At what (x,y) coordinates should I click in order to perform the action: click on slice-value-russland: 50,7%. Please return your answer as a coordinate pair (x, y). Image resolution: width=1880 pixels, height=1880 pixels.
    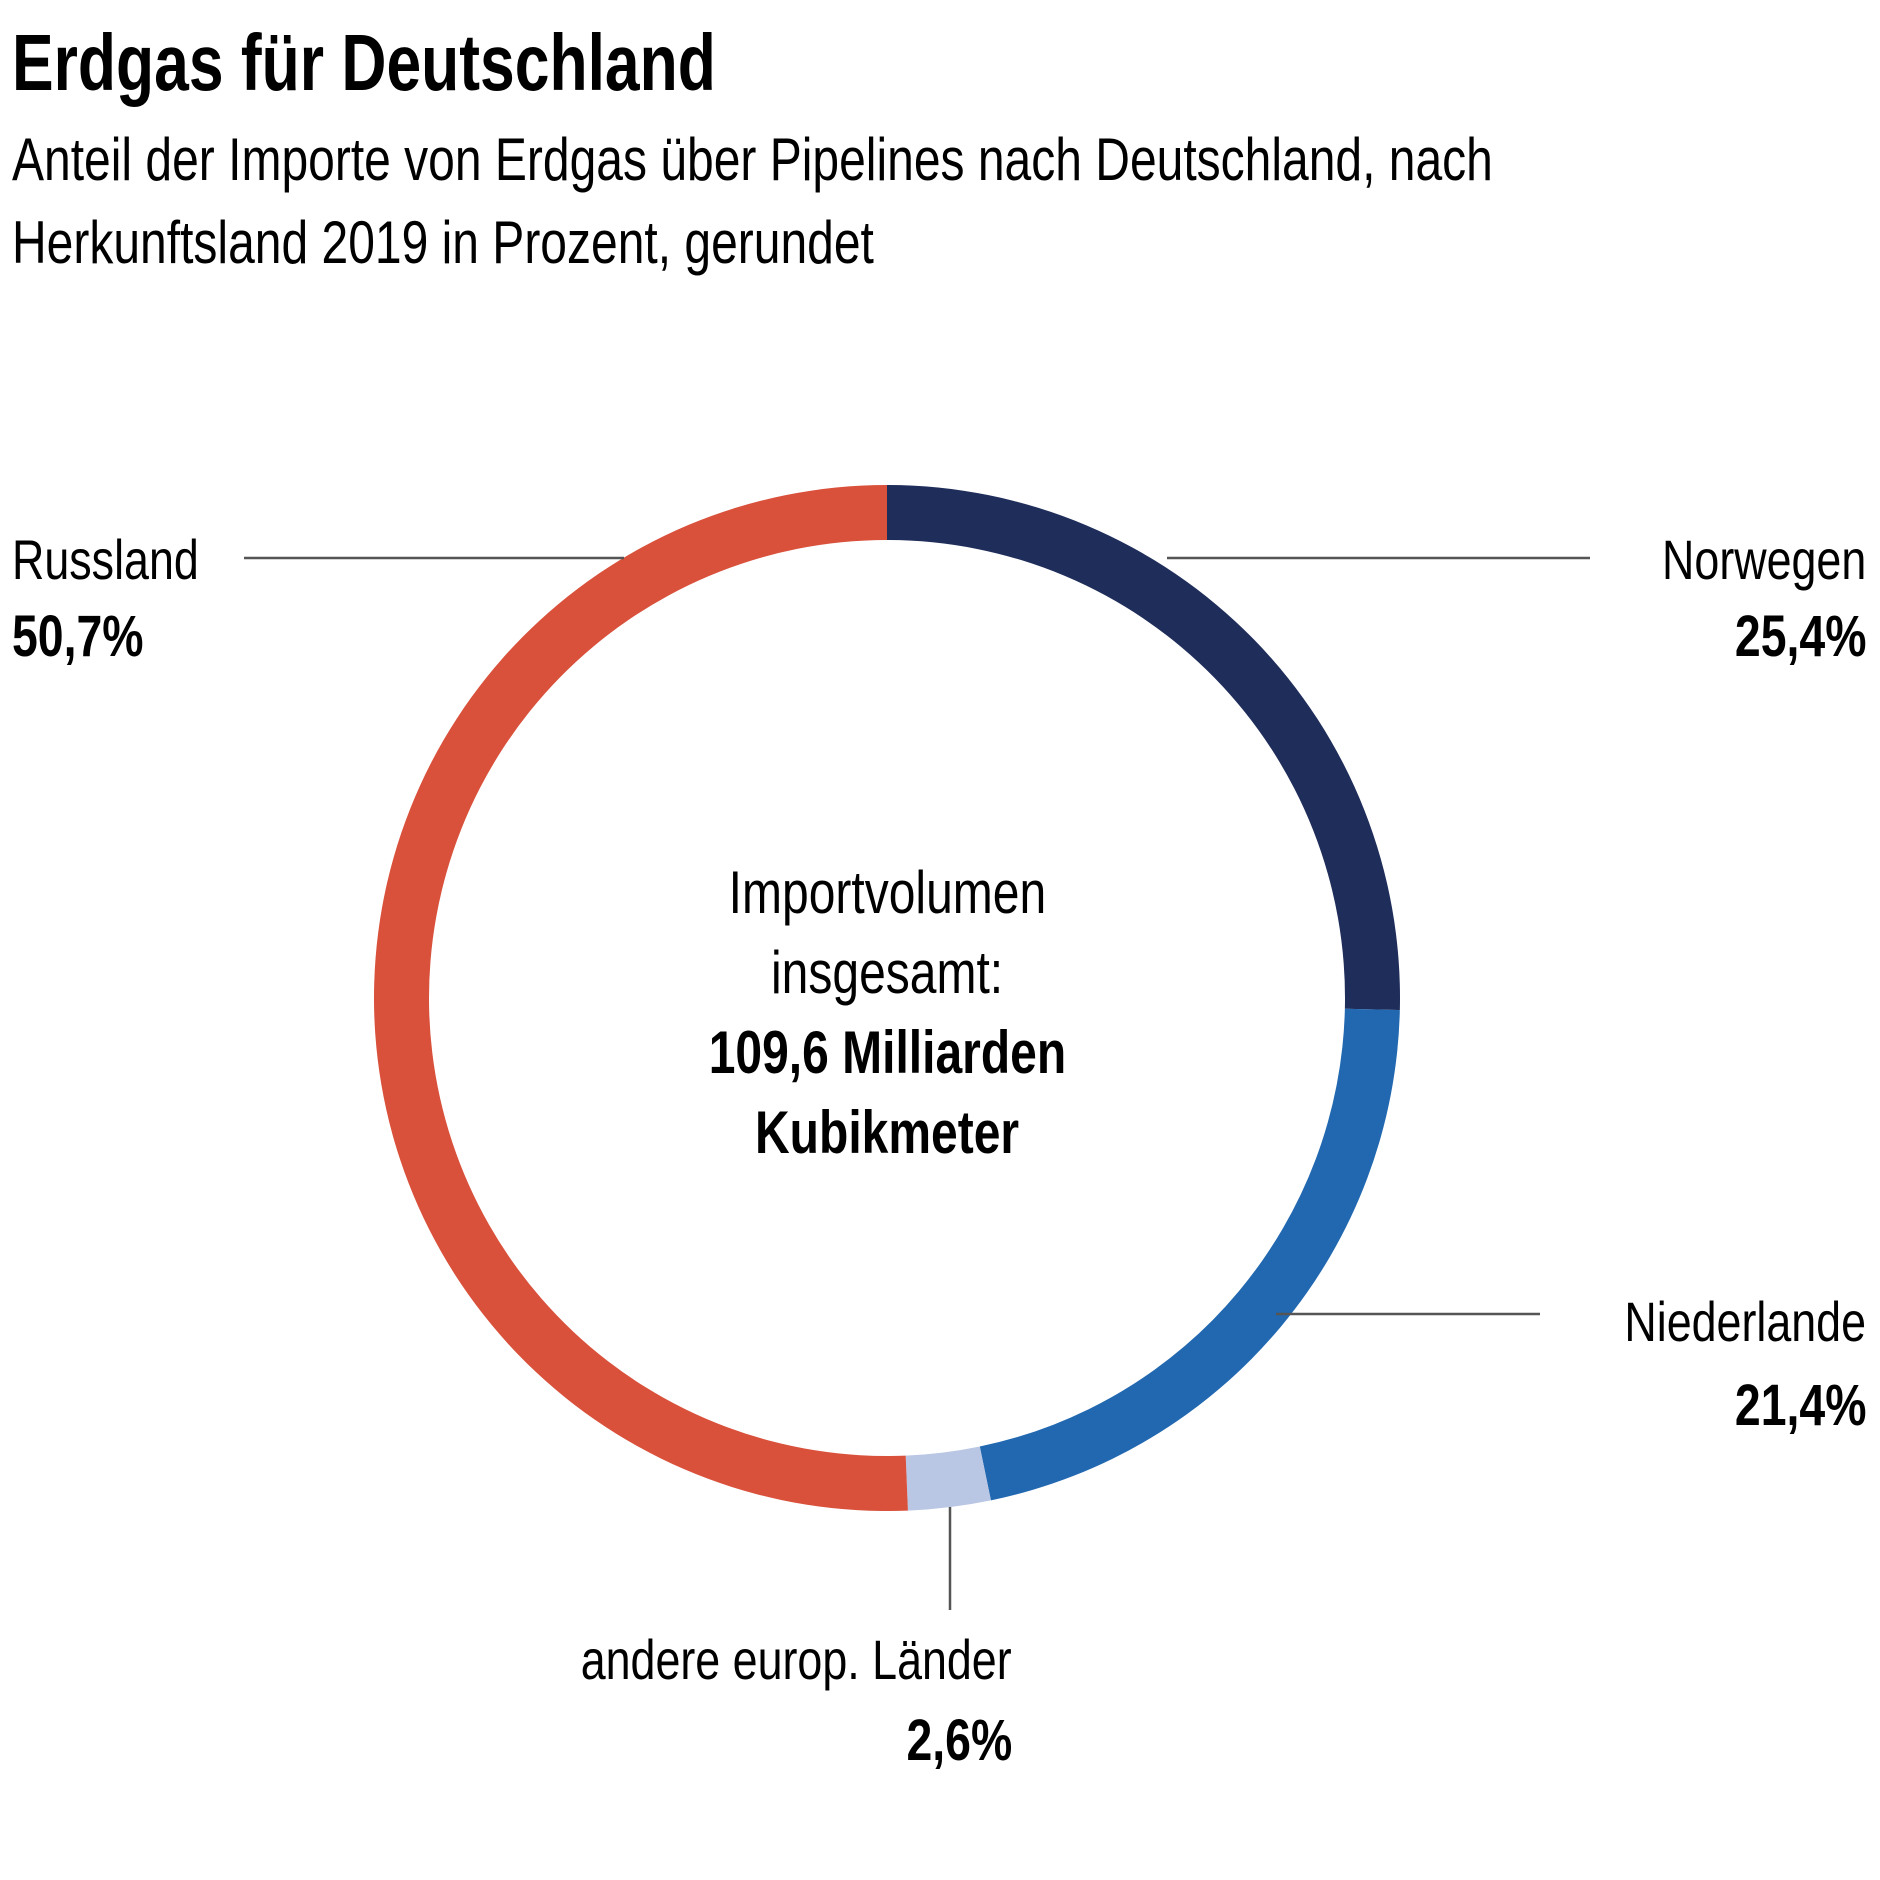
    Looking at the image, I should click on (78, 636).